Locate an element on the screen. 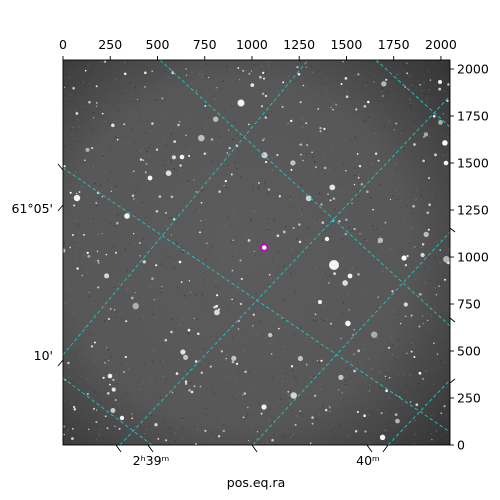 This screenshot has height=500, width=500. y-tick-label-500: 500 is located at coordinates (469, 351).